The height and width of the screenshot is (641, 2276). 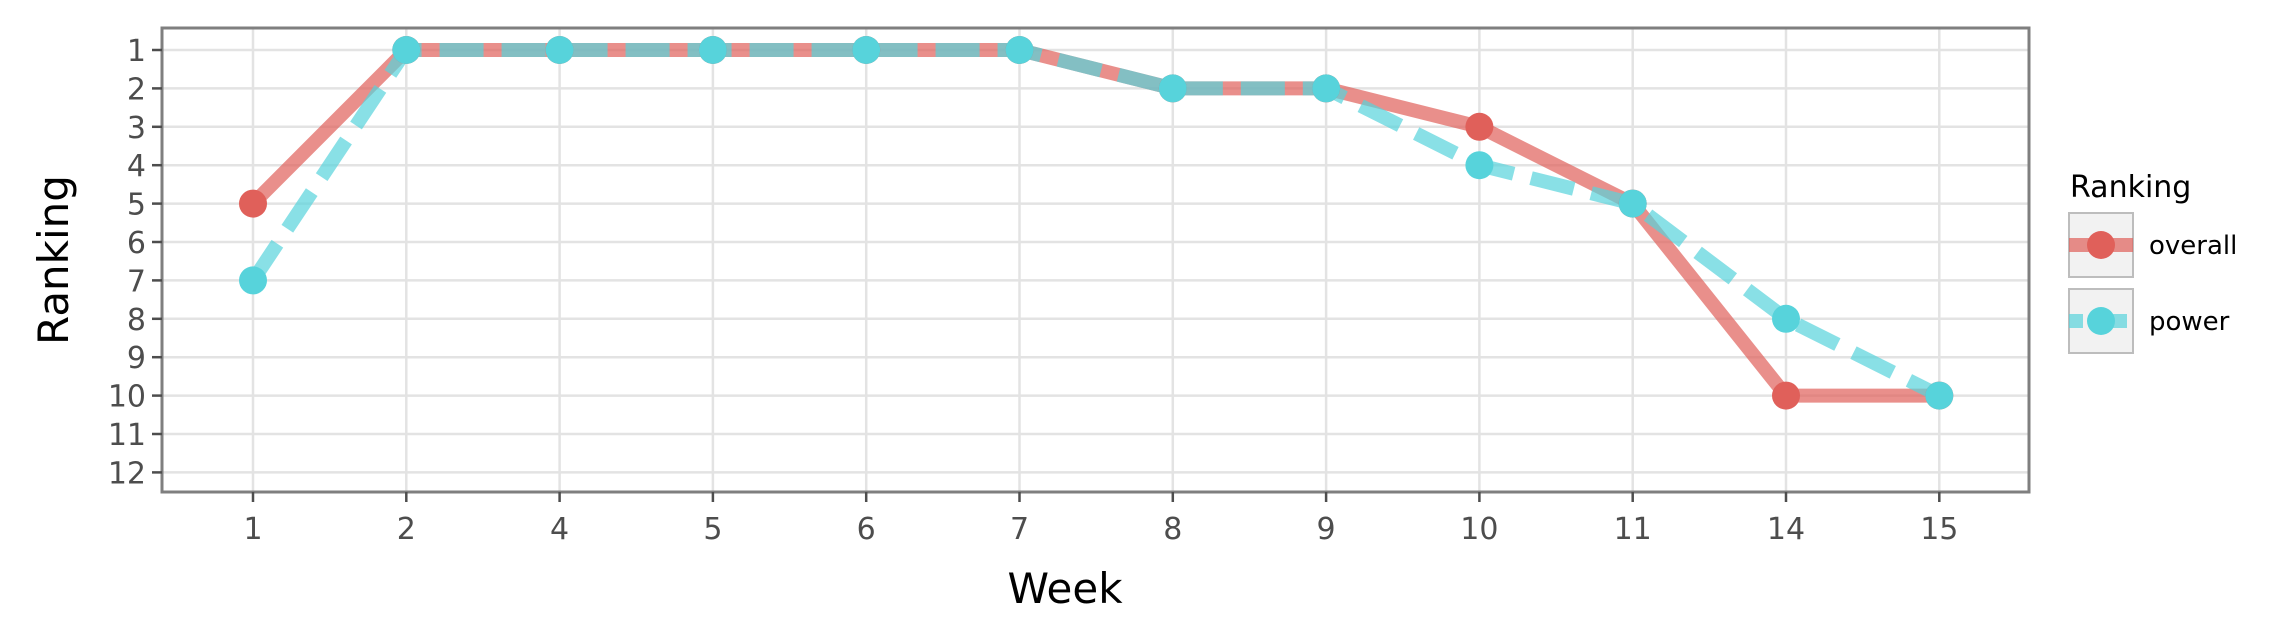 What do you see at coordinates (1065, 588) in the screenshot?
I see `x-axis-title: Week` at bounding box center [1065, 588].